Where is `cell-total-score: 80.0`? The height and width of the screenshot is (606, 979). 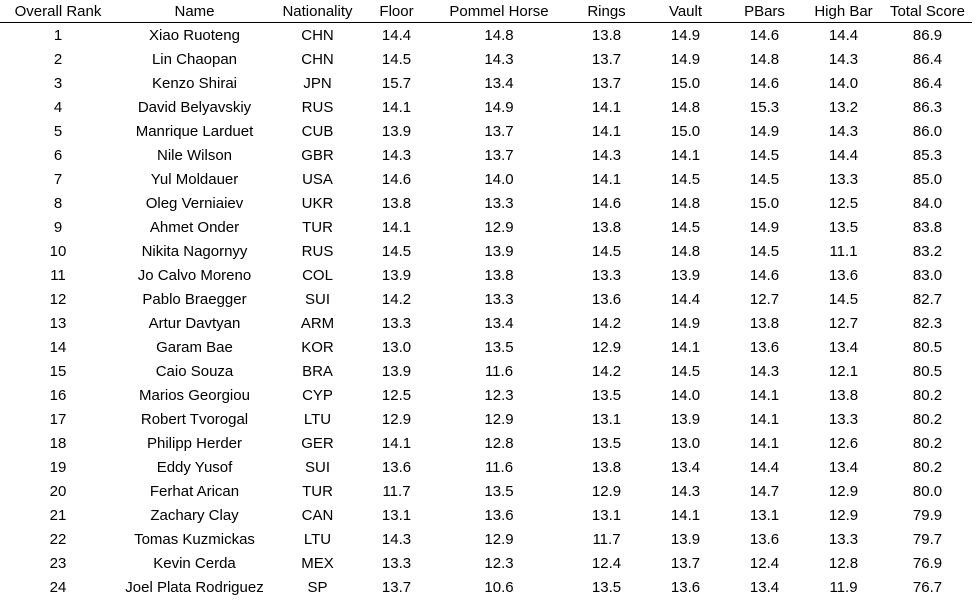 cell-total-score: 80.0 is located at coordinates (927, 491).